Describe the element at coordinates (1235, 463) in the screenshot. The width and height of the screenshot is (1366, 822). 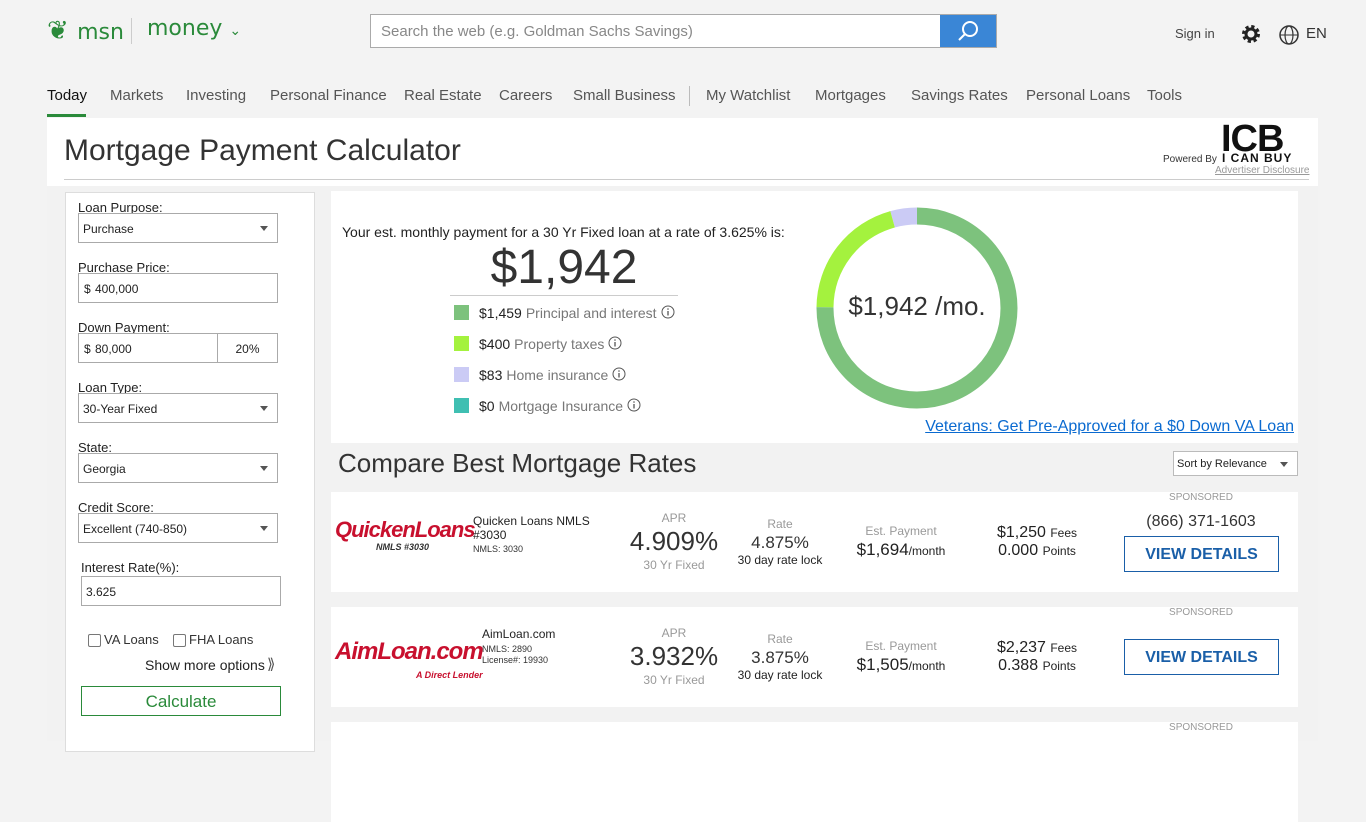
I see `sort-select: Sort by Relevance` at that location.